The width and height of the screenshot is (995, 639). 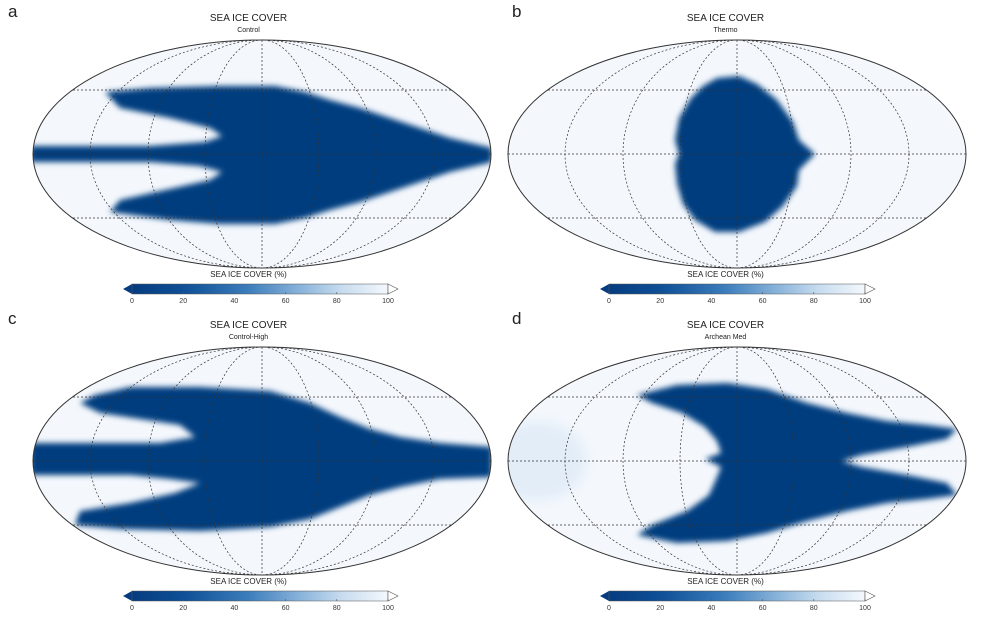 What do you see at coordinates (517, 11) in the screenshot?
I see `panel-letter: b` at bounding box center [517, 11].